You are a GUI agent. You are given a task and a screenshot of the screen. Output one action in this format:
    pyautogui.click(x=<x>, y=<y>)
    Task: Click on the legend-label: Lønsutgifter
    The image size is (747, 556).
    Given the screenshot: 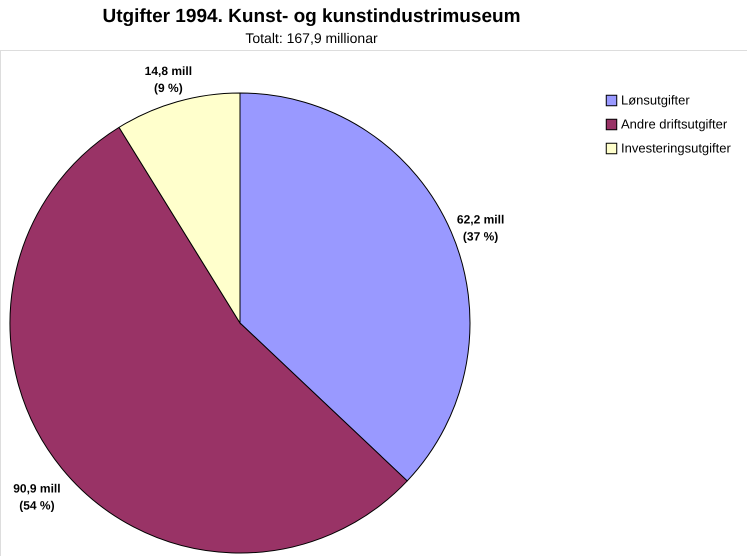 What is the action you would take?
    pyautogui.click(x=655, y=100)
    